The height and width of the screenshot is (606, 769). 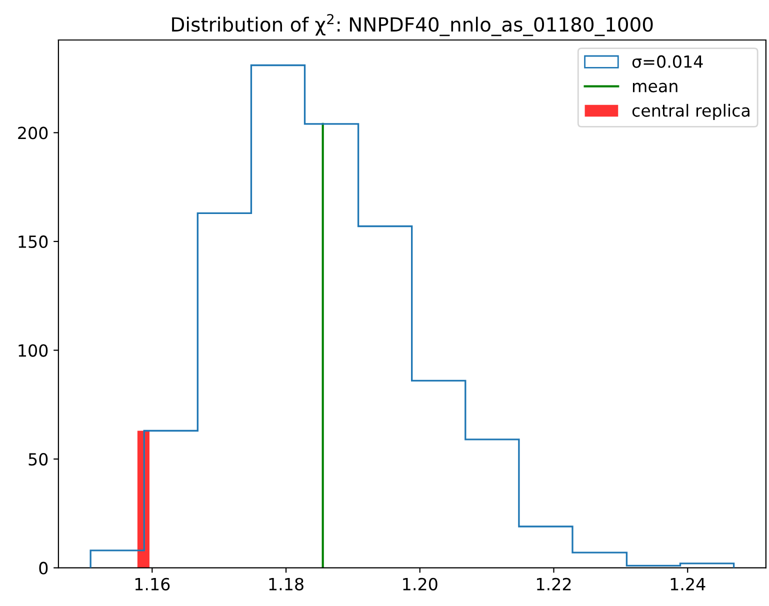 What do you see at coordinates (43, 568) in the screenshot?
I see `y-tick-label: 0` at bounding box center [43, 568].